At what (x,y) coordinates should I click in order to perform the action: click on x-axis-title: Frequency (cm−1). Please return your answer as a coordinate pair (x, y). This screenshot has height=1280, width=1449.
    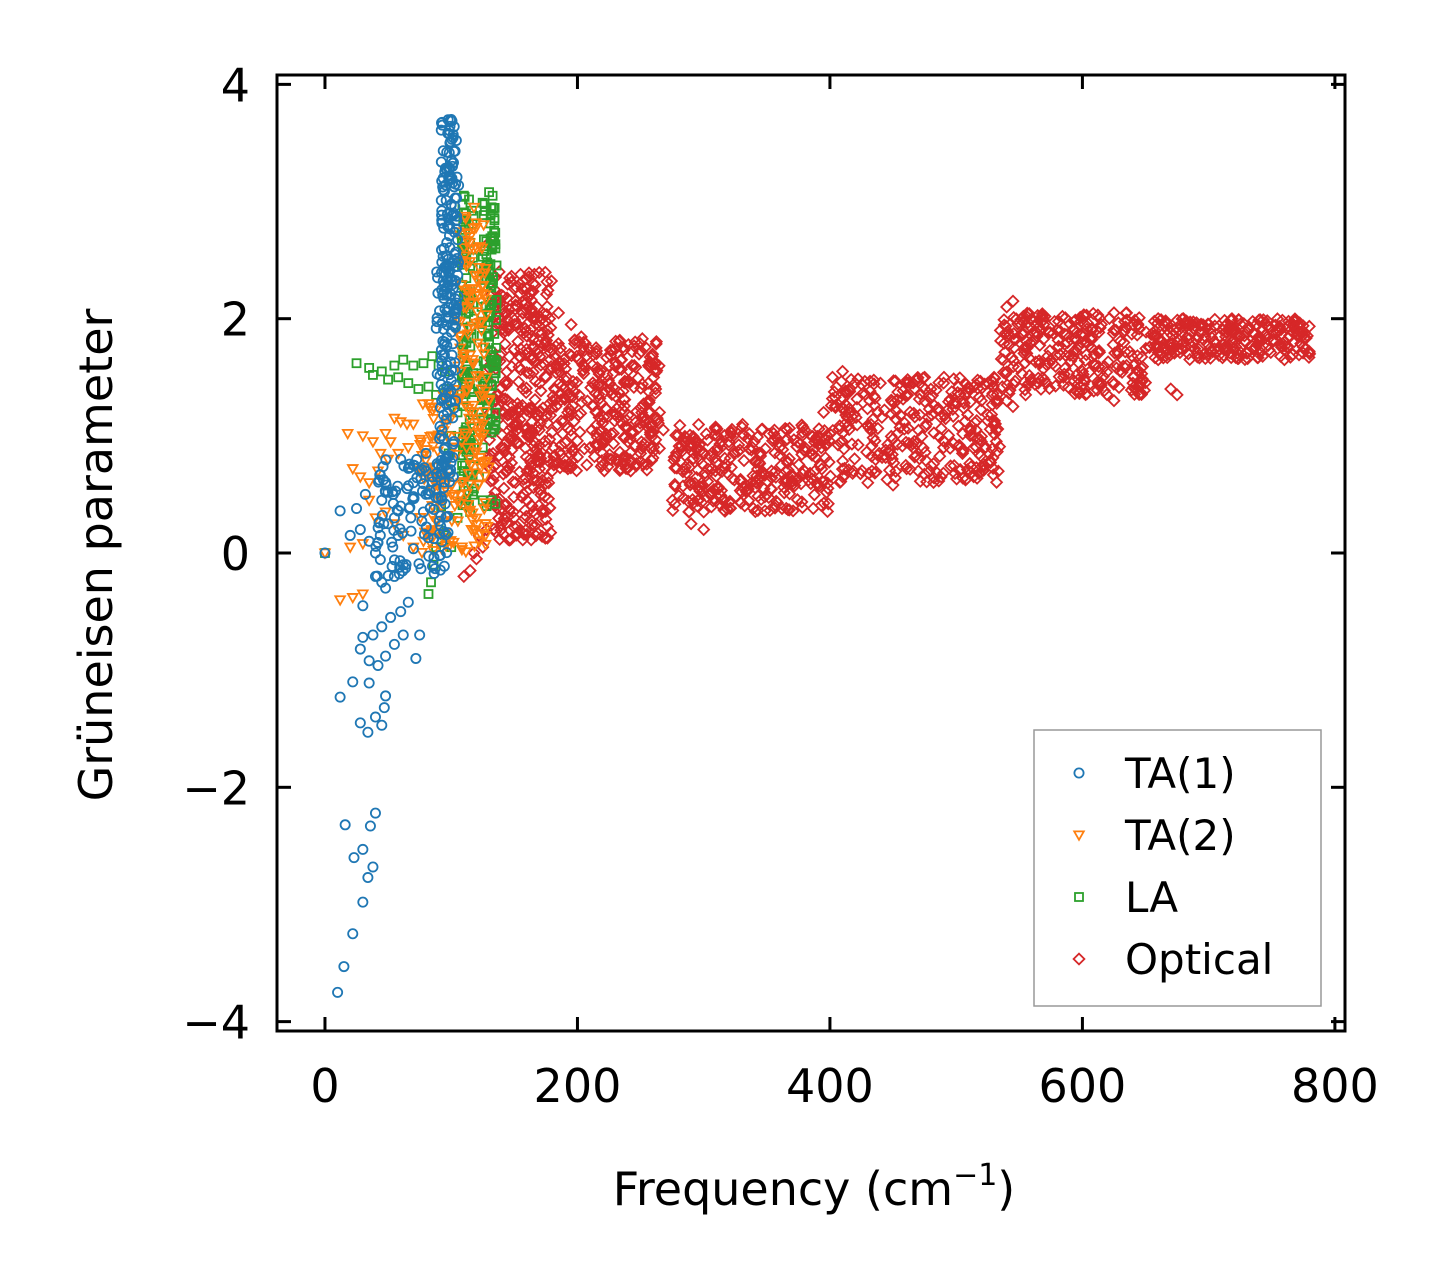
    Looking at the image, I should click on (814, 1187).